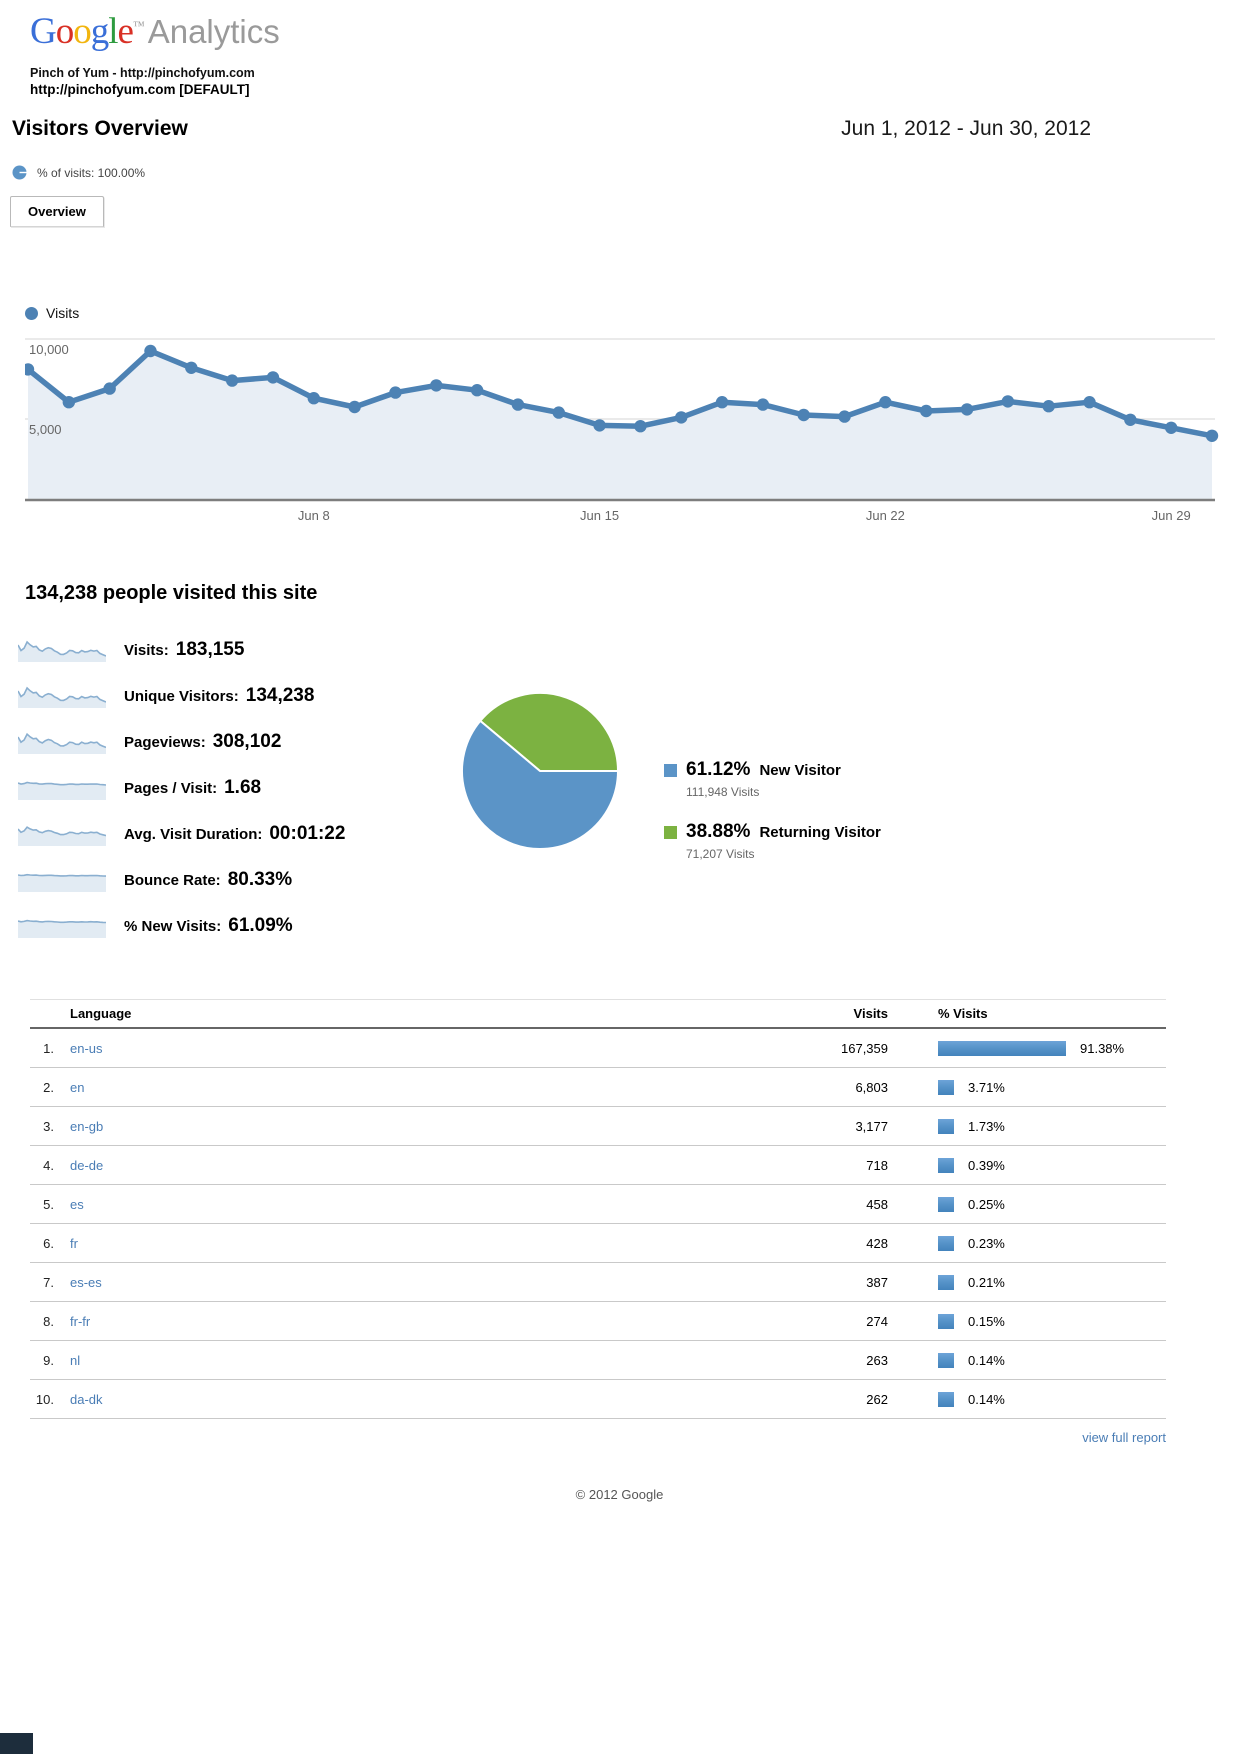 The width and height of the screenshot is (1239, 1754). I want to click on row-pct-cell: 3.71%, so click(1027, 1087).